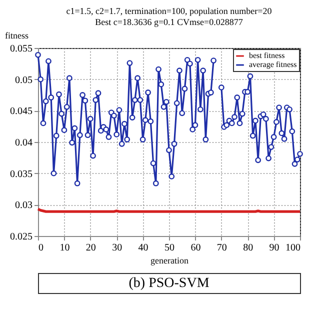 The height and width of the screenshot is (320, 320). What do you see at coordinates (143, 248) in the screenshot?
I see `x-tick-label: 40` at bounding box center [143, 248].